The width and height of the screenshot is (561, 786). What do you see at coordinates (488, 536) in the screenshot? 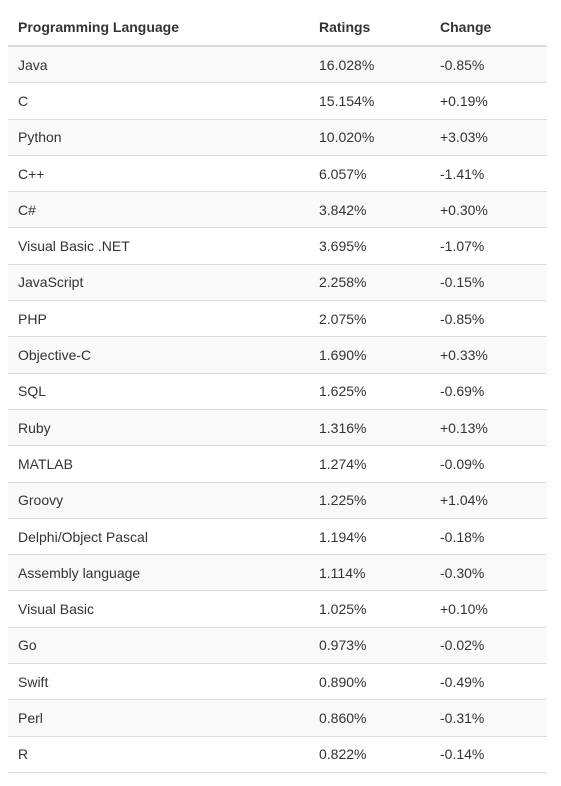
I see `change-cell: -0.18%` at bounding box center [488, 536].